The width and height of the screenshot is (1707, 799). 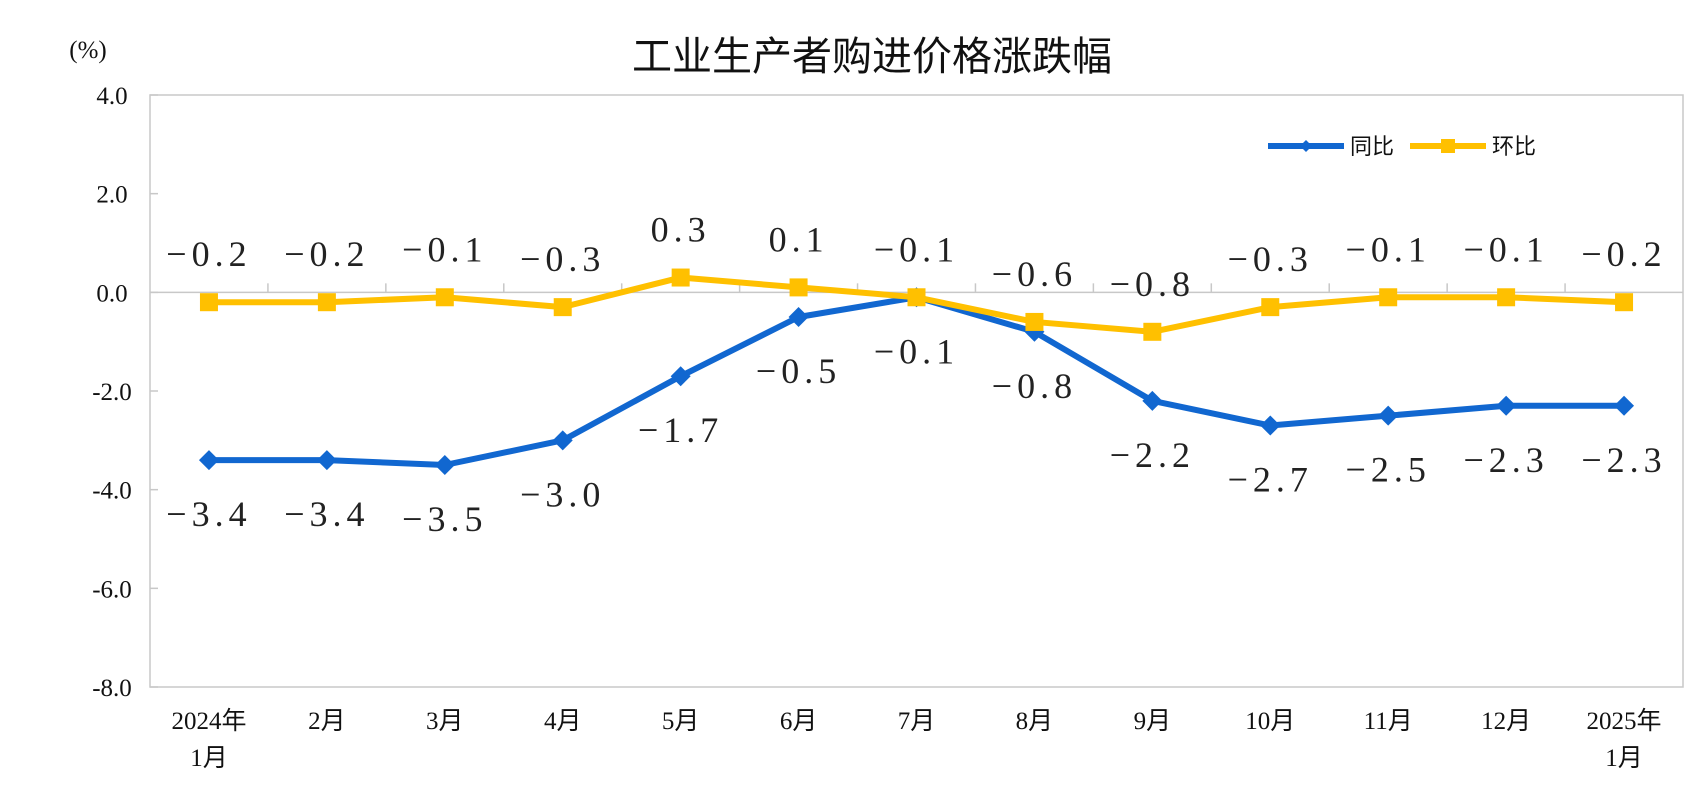 What do you see at coordinates (872, 57) in the screenshot?
I see `chart-title: 工业生产者购进价格涨跌幅` at bounding box center [872, 57].